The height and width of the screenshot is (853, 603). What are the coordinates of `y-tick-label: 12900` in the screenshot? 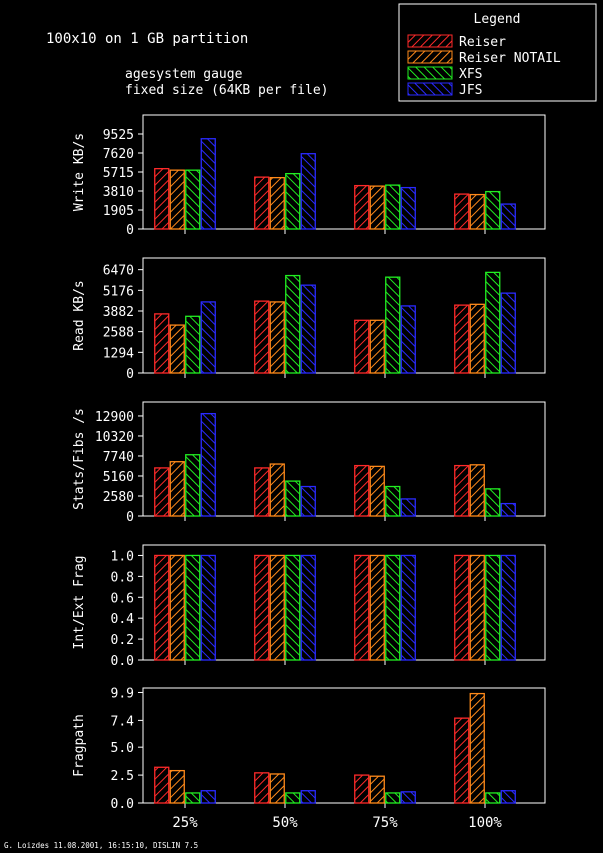 It's located at (114, 417).